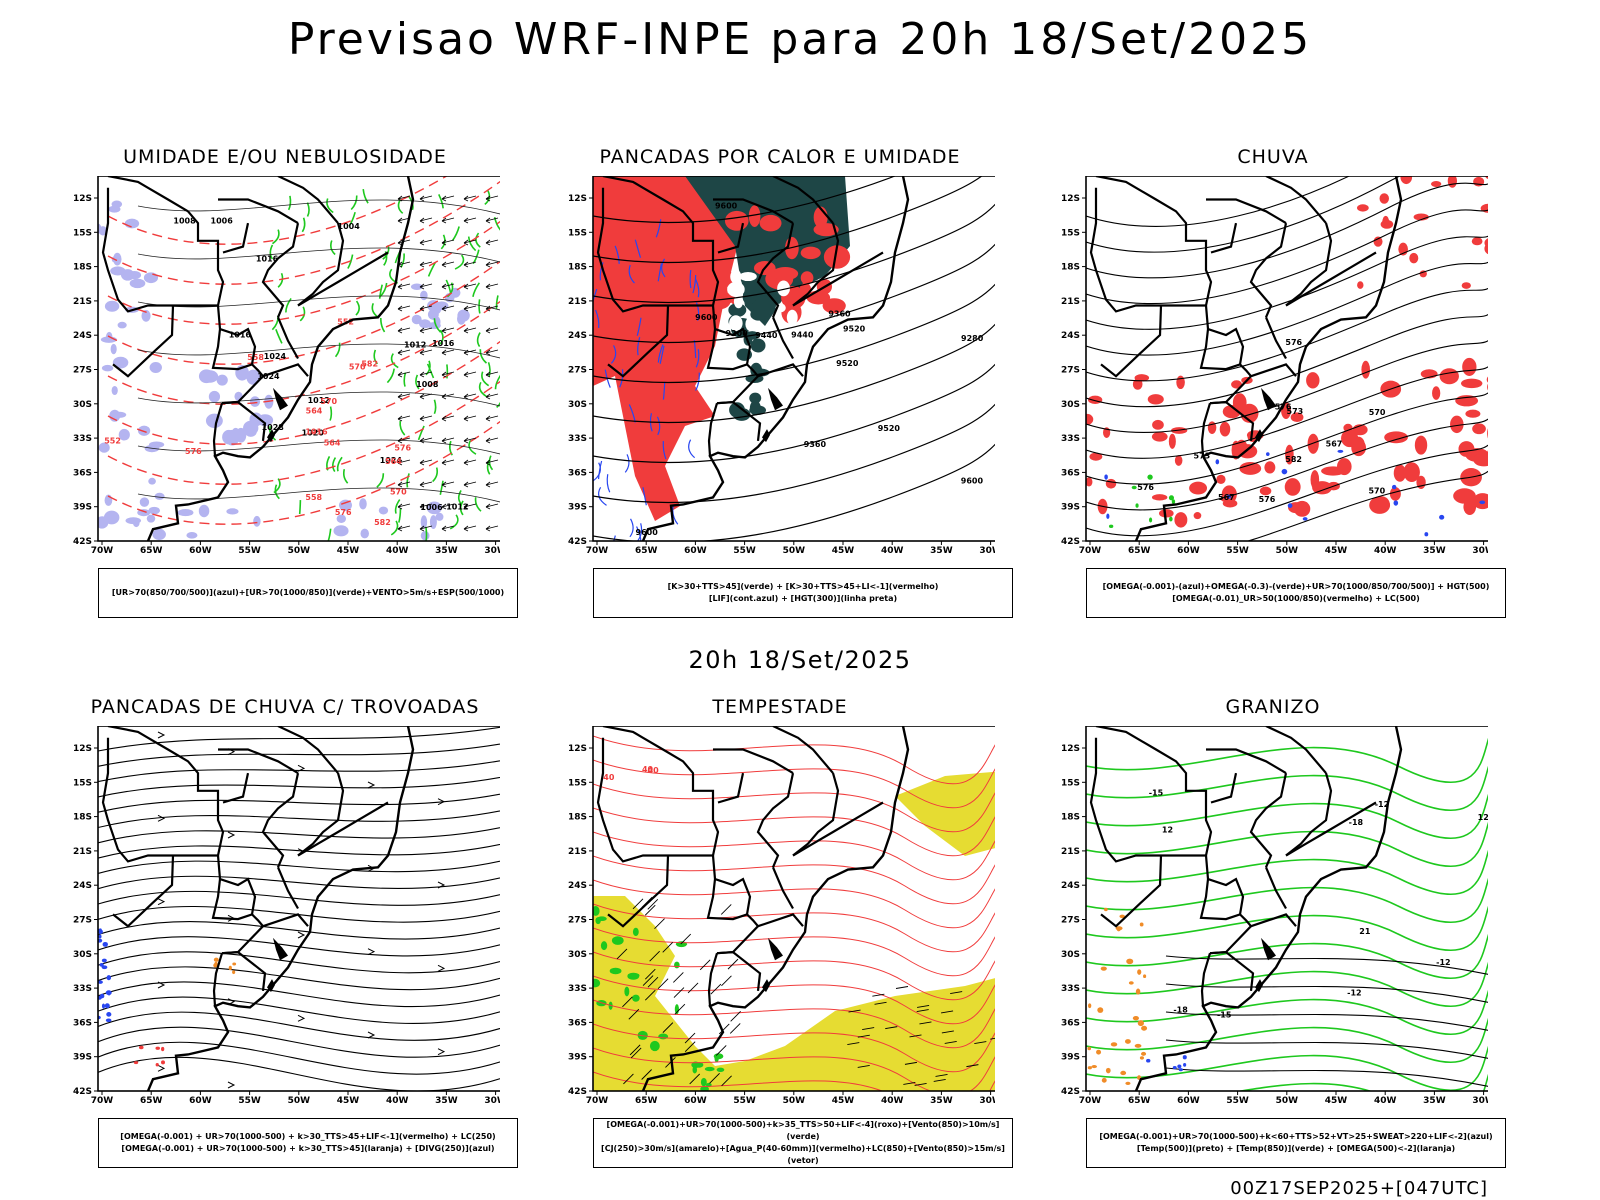  What do you see at coordinates (301, 768) in the screenshot?
I see `arrow-head` at bounding box center [301, 768].